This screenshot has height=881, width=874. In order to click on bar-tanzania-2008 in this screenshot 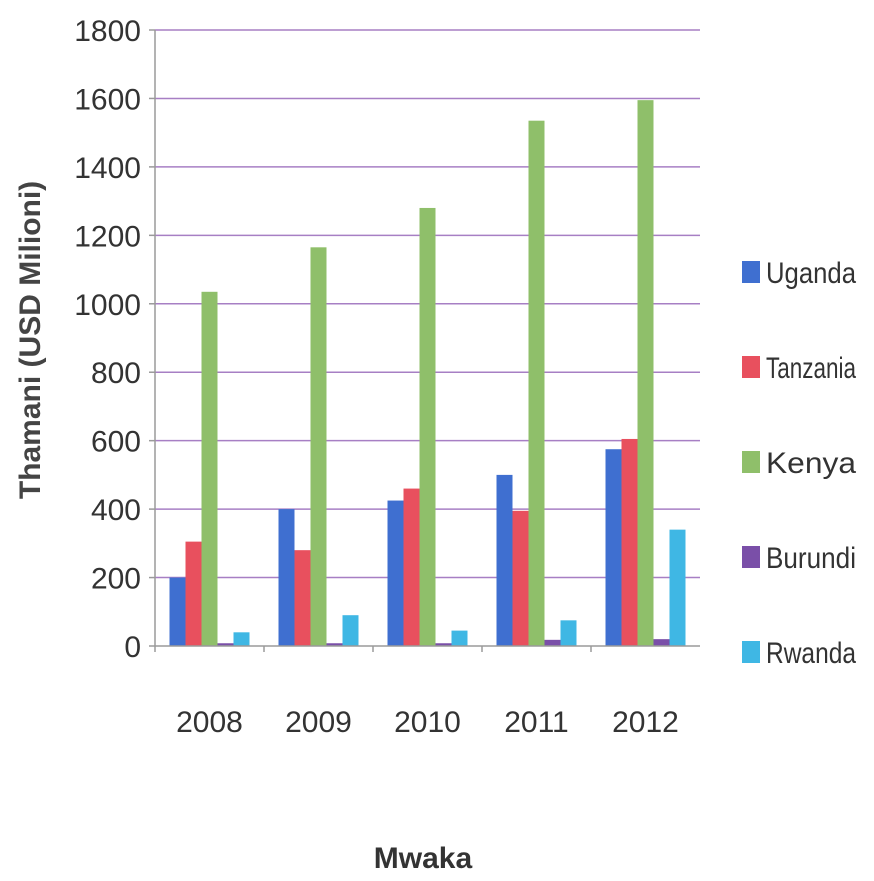, I will do `click(193, 593)`.